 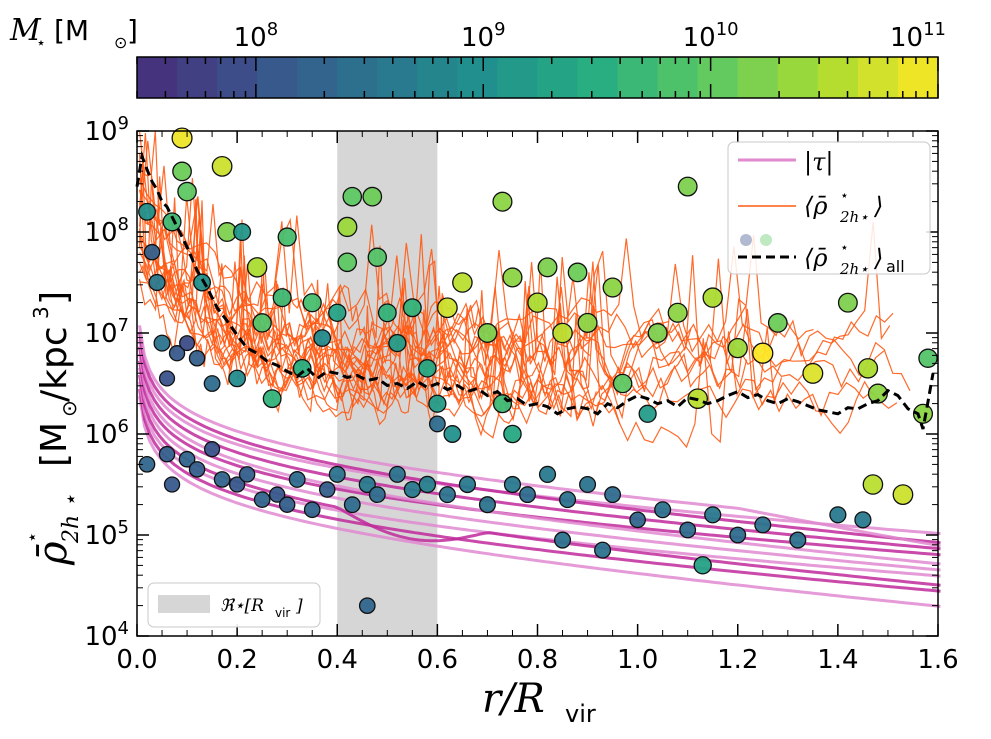 I want to click on x-tick-label: 0.2, so click(x=236, y=660).